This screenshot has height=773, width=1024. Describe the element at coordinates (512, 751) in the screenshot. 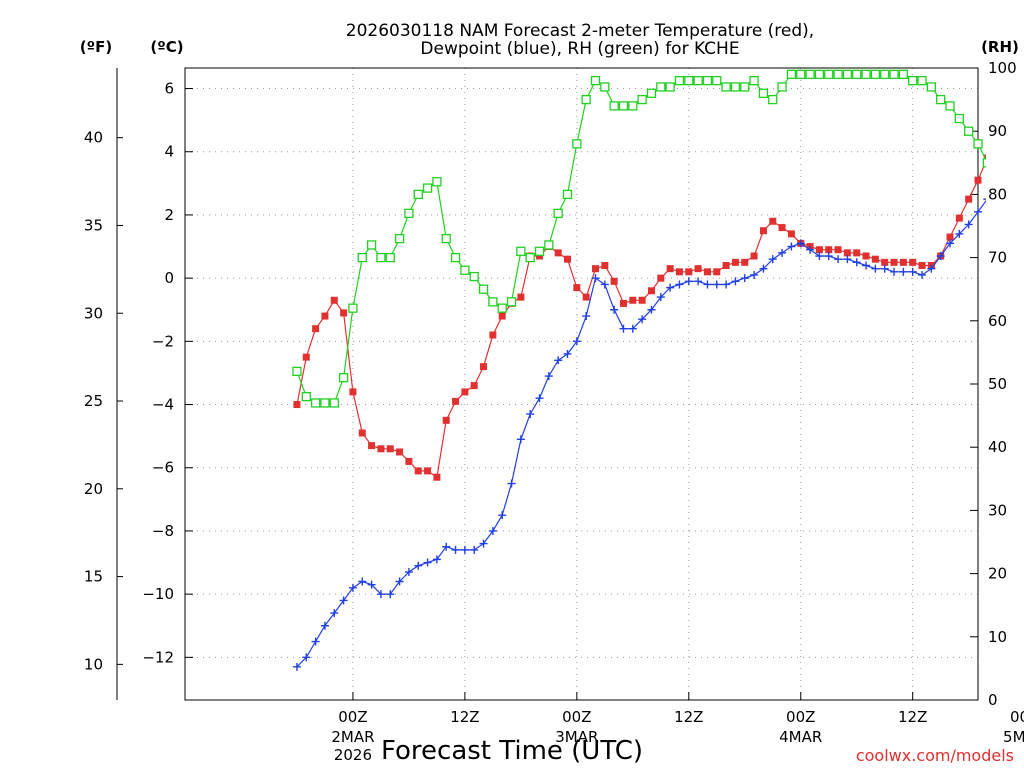

I see `x-axis-title: Forecast Time (UTC)` at that location.